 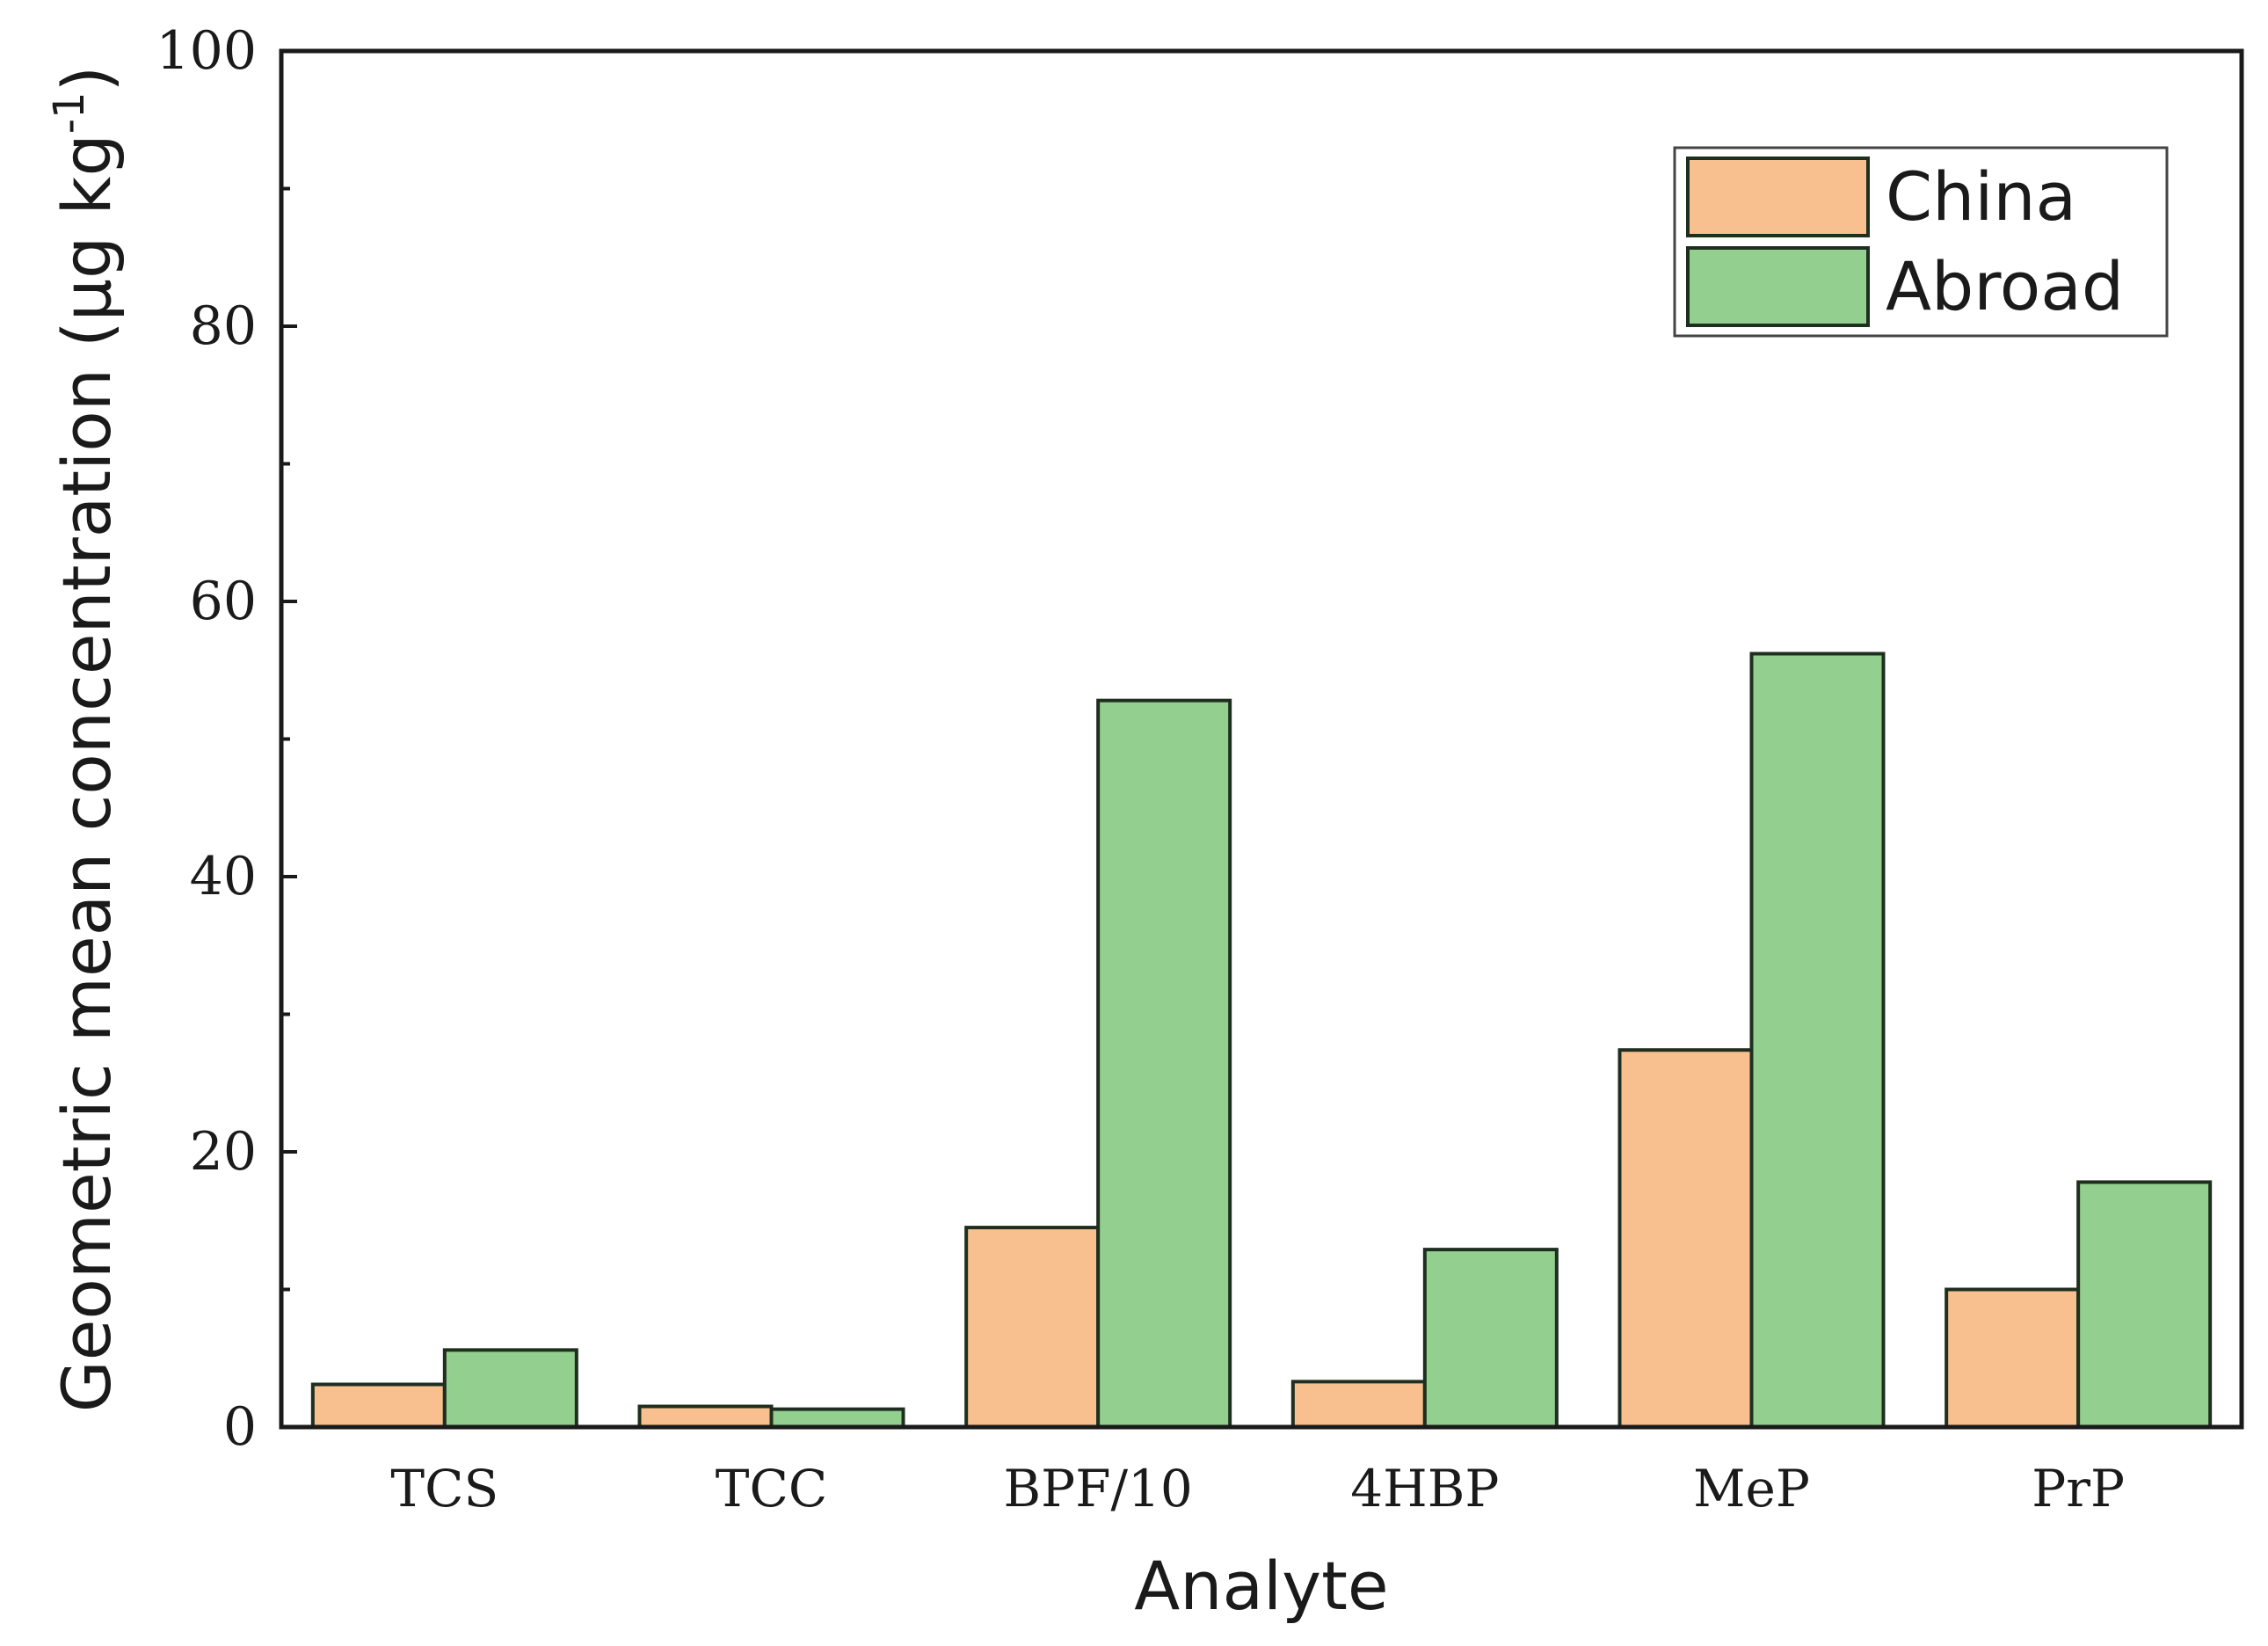 I want to click on y-tick-label: 0, so click(x=240, y=1427).